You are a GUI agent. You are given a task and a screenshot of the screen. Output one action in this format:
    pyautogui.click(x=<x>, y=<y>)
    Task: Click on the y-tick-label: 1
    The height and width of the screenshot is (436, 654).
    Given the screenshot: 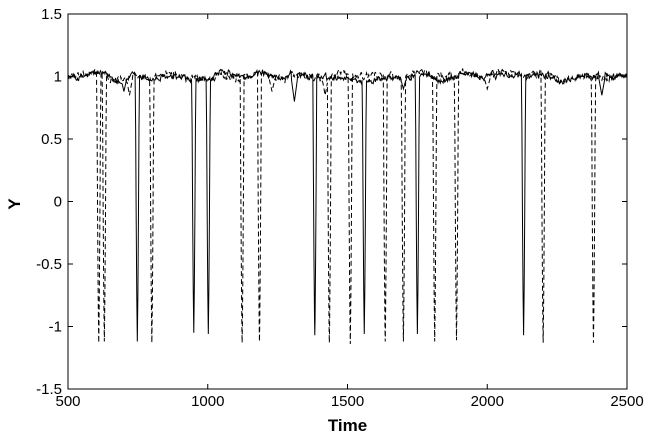 What is the action you would take?
    pyautogui.click(x=58, y=77)
    